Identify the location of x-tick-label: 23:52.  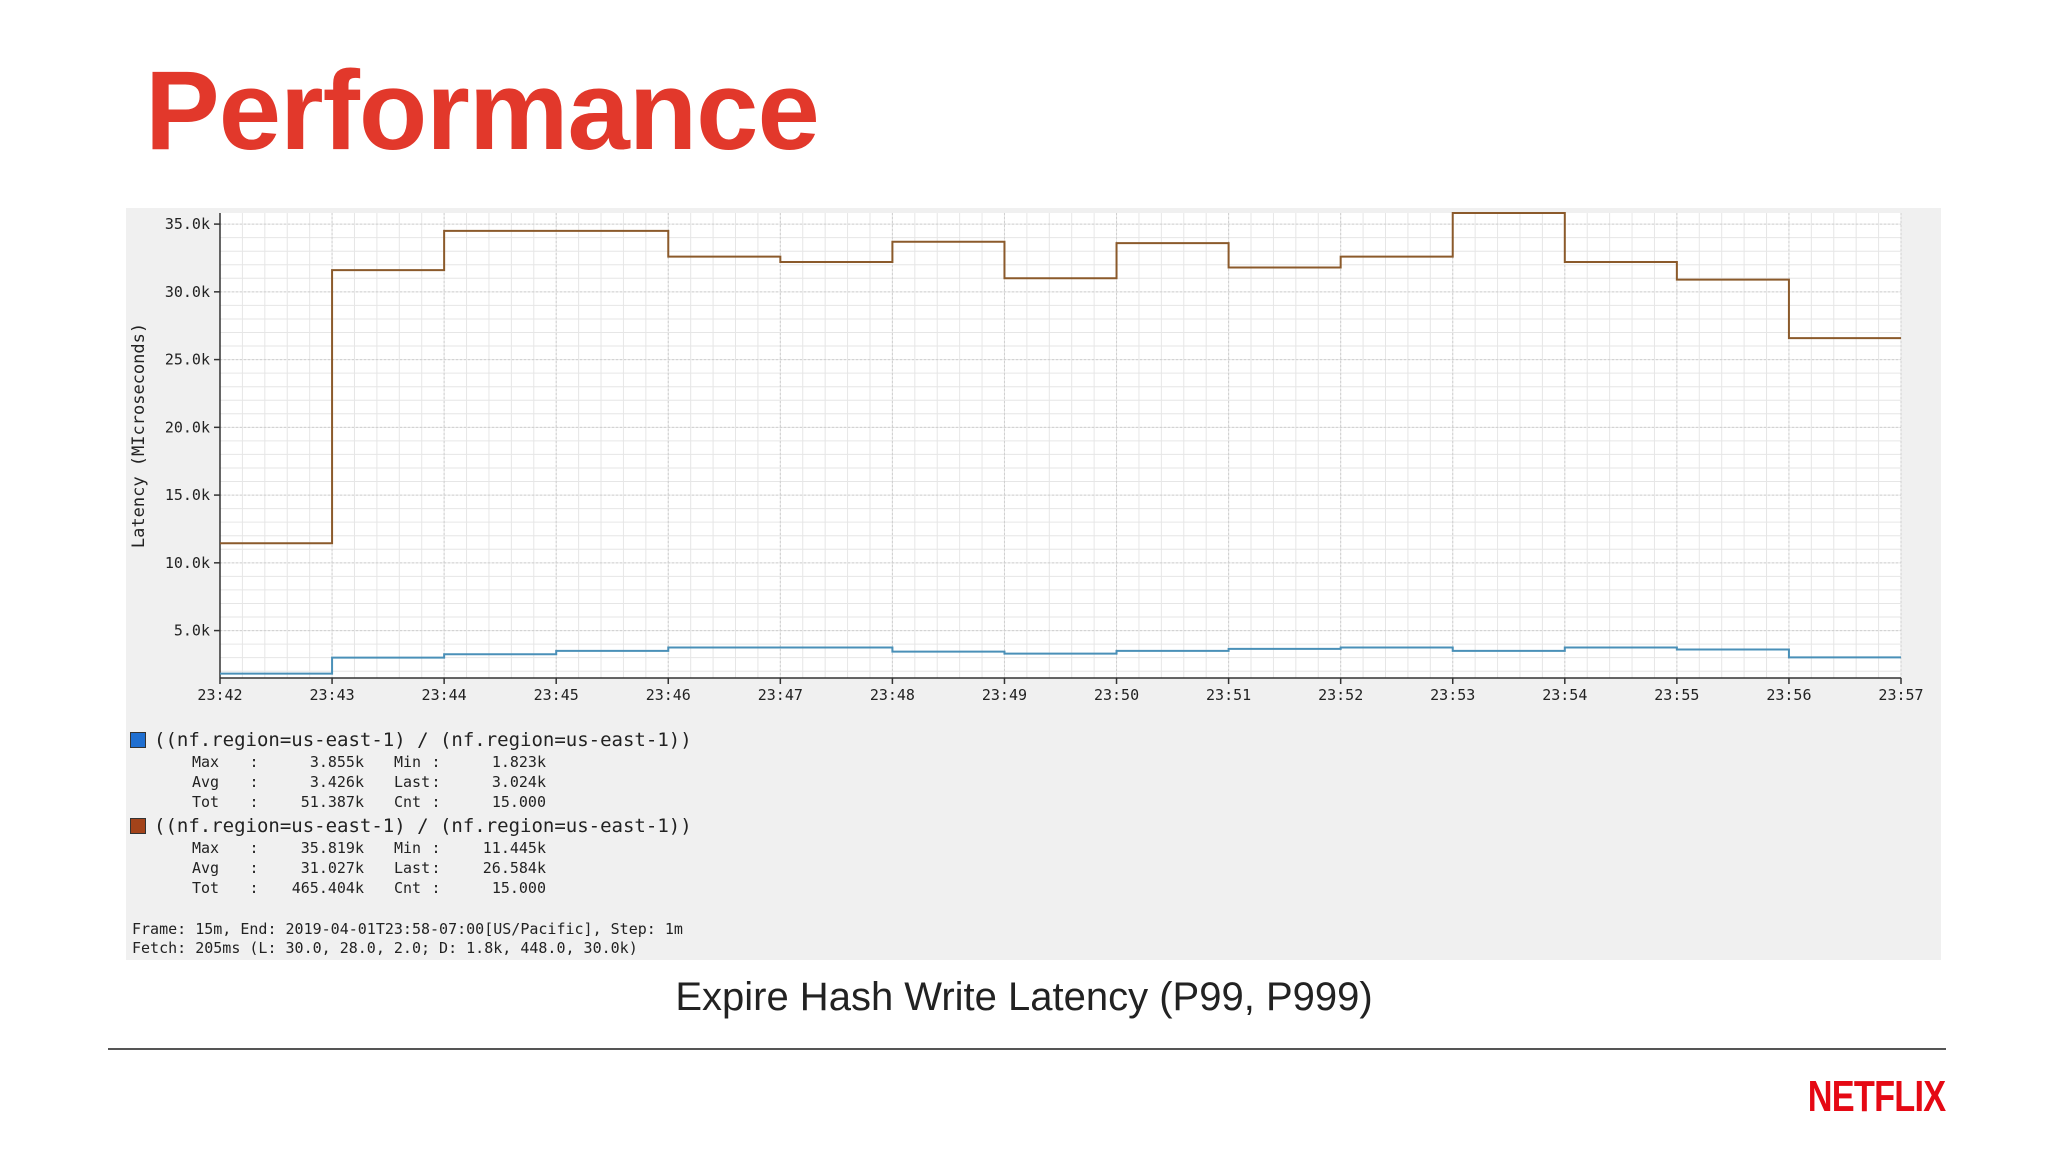
(1340, 695).